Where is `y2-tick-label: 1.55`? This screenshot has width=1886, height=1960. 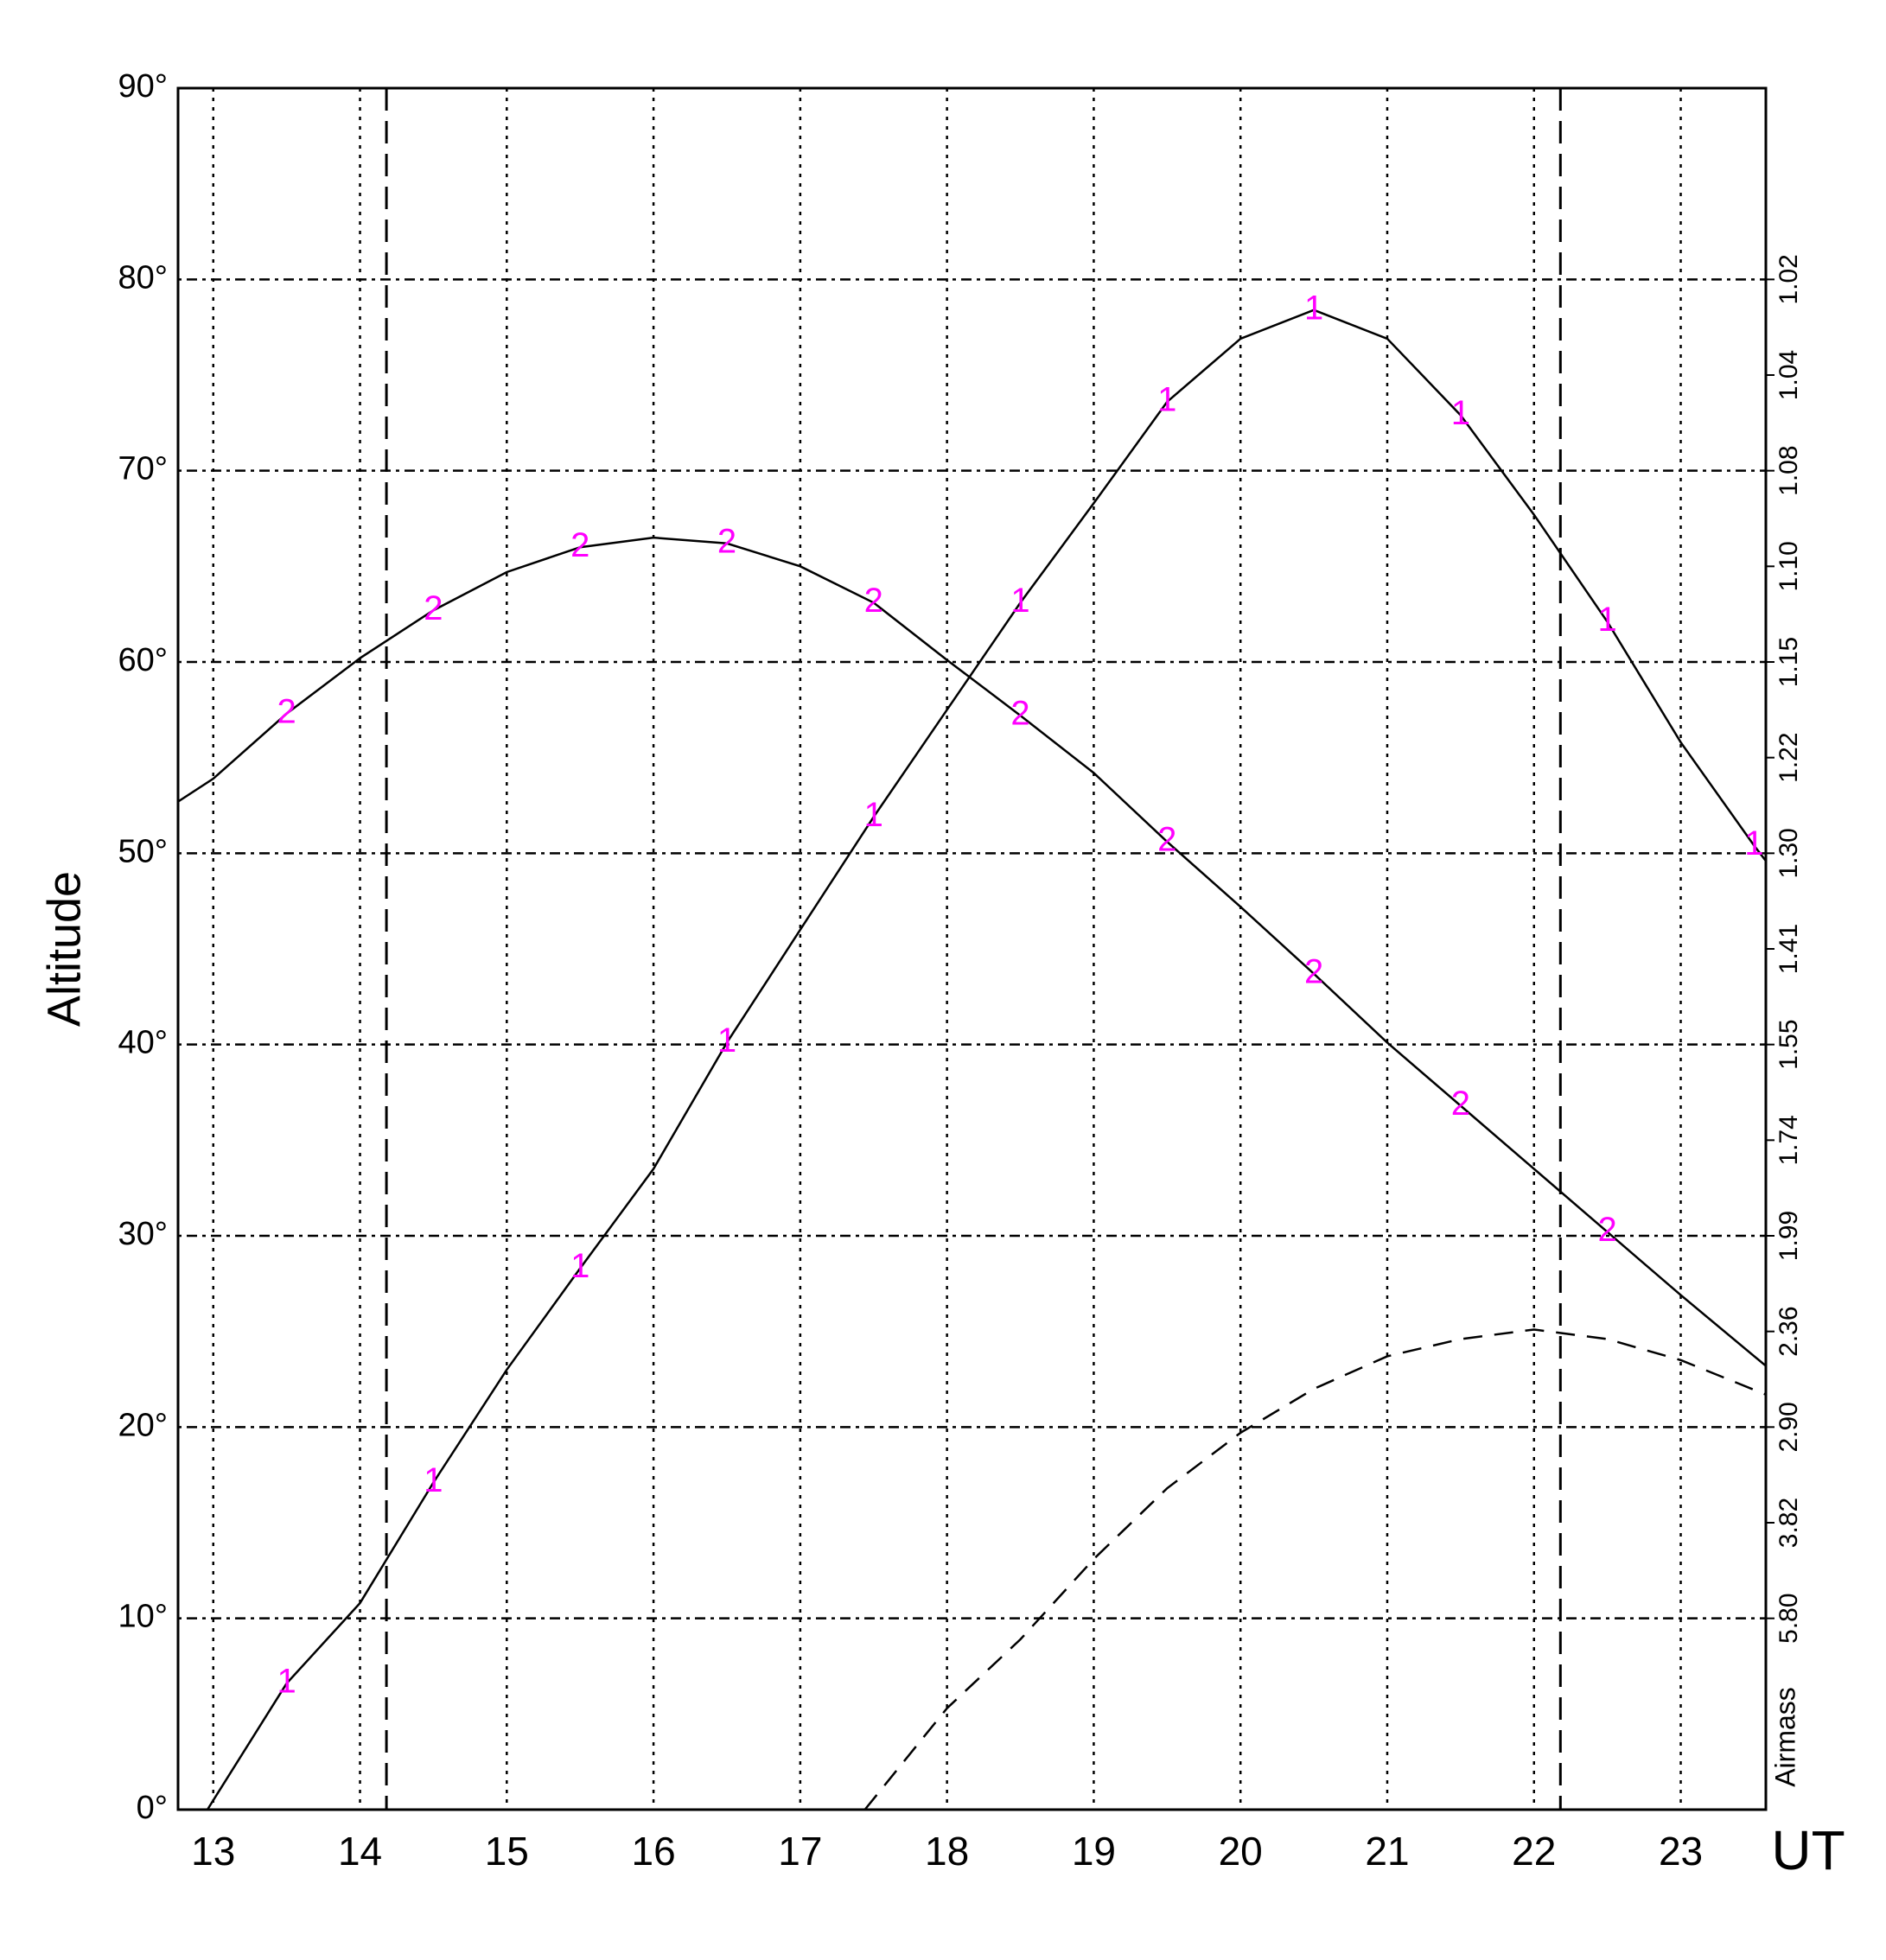
y2-tick-label: 1.55 is located at coordinates (1789, 1044).